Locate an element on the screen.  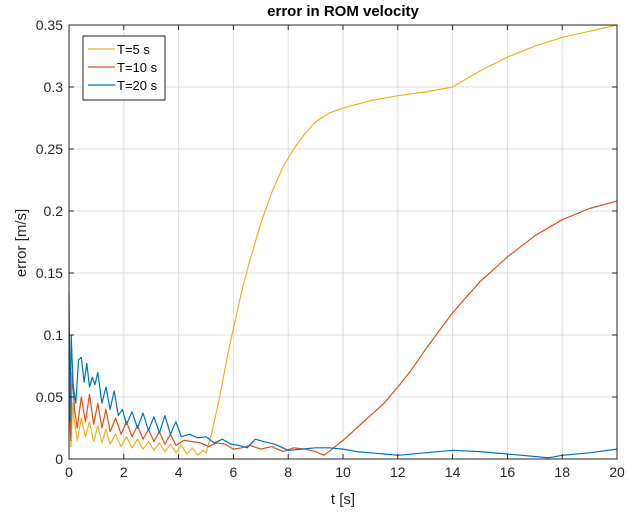
x-tick-label: 8 is located at coordinates (288, 472).